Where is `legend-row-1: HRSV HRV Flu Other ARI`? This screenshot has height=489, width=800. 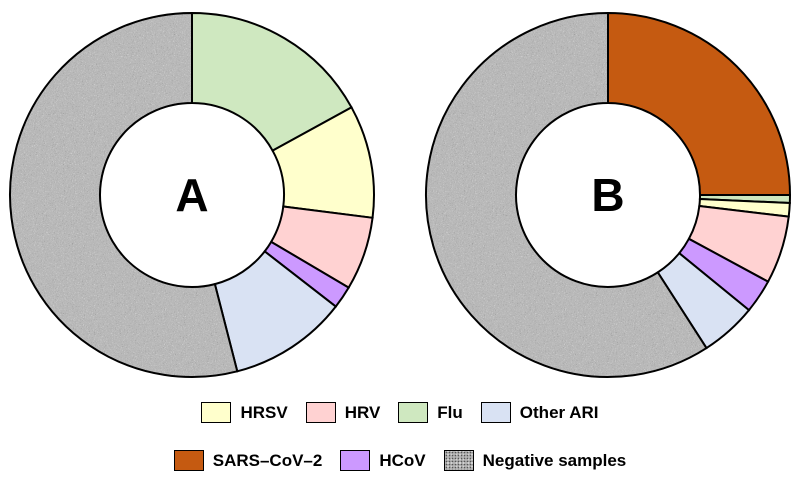 legend-row-1: HRSV HRV Flu Other ARI is located at coordinates (400, 412).